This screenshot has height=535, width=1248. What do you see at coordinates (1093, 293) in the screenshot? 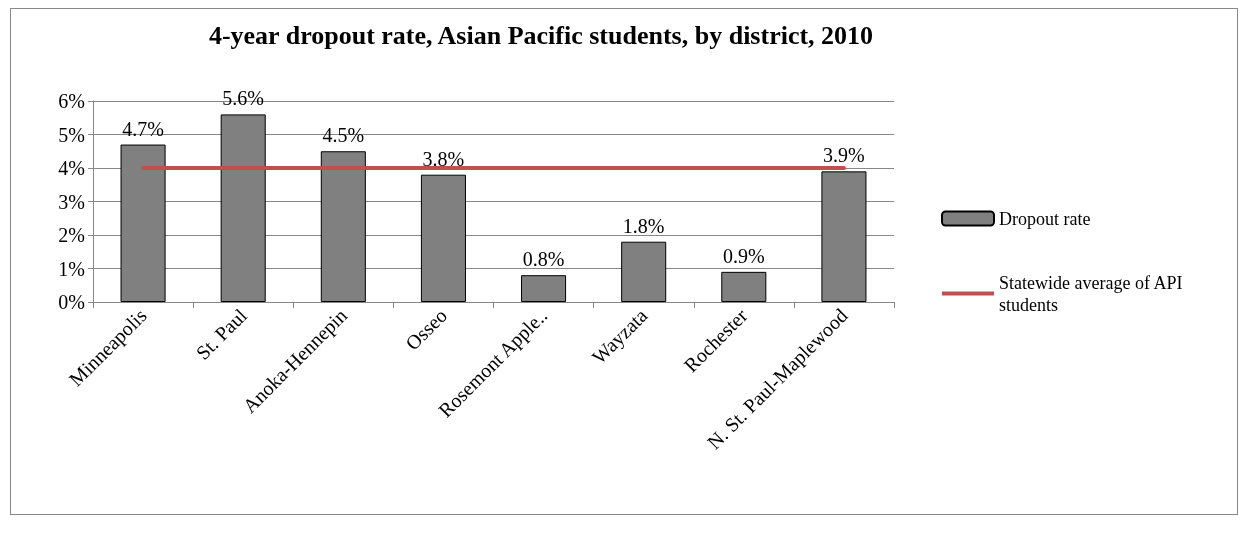
I see `legend-label: Statewide average of API students` at bounding box center [1093, 293].